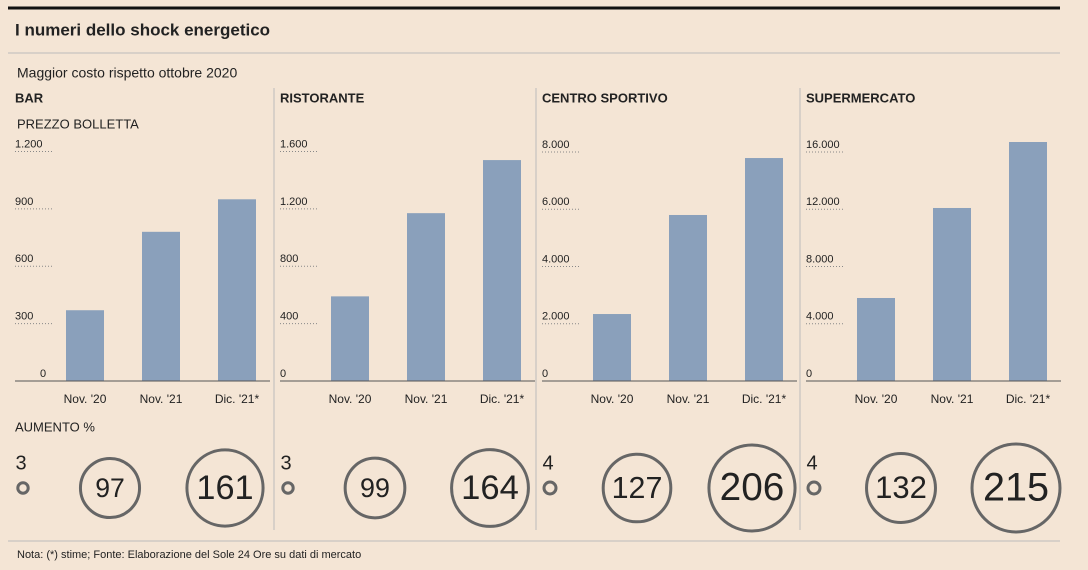 The image size is (1088, 570). What do you see at coordinates (24, 317) in the screenshot?
I see `y-tick-label: 300` at bounding box center [24, 317].